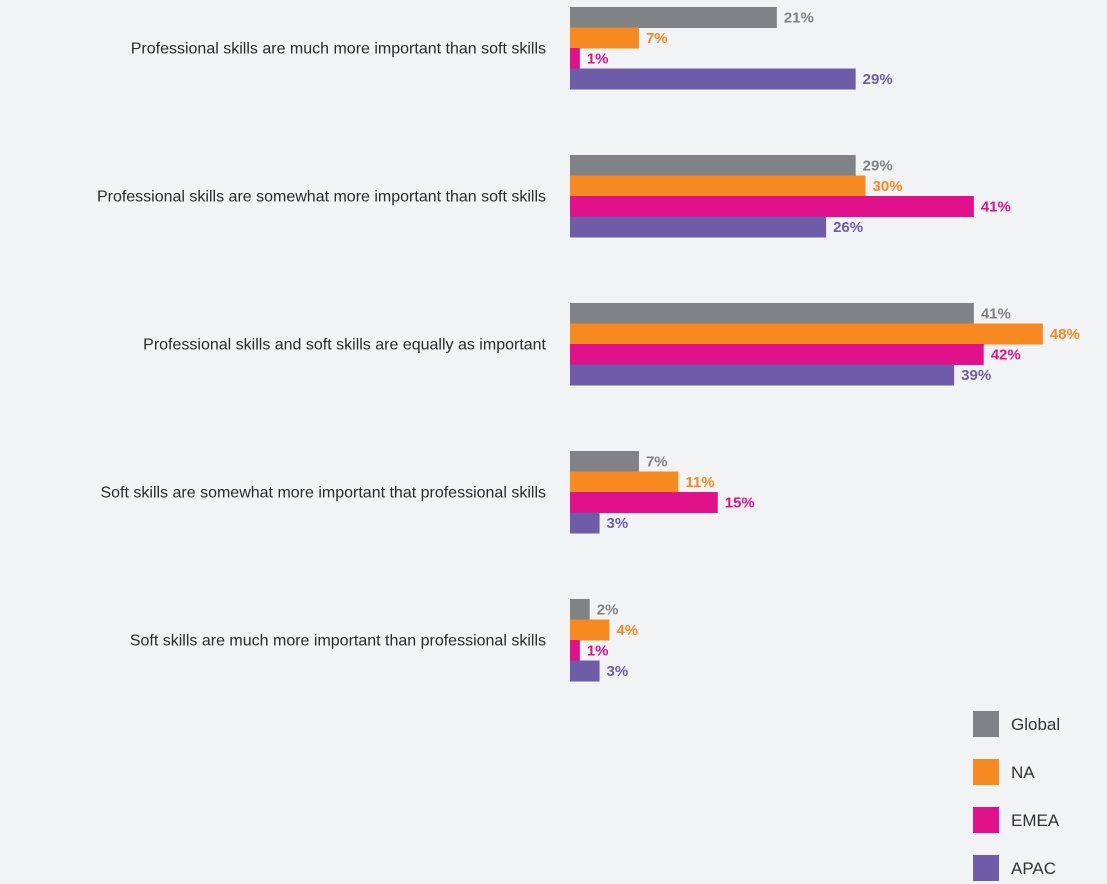  I want to click on data-label: 30%, so click(888, 186).